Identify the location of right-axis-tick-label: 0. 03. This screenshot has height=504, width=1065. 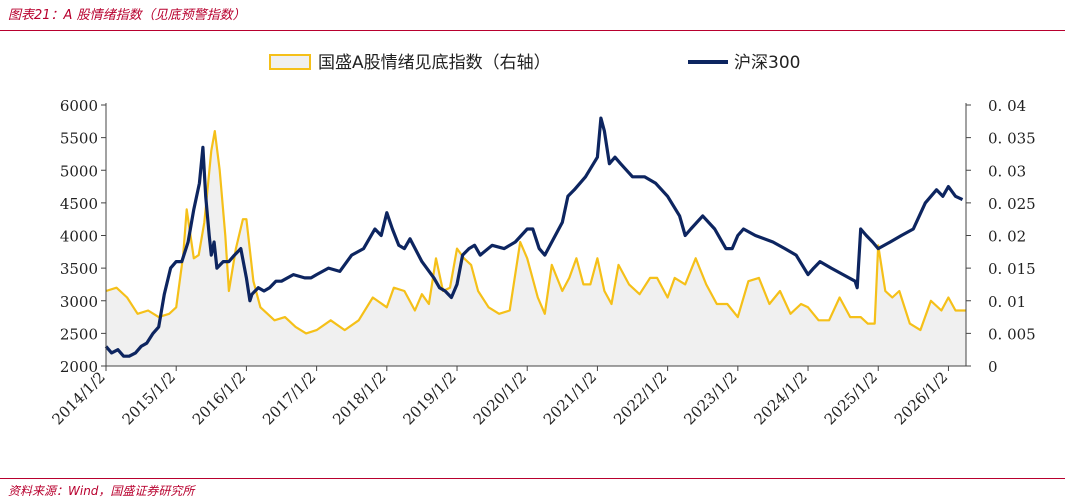
(1007, 171).